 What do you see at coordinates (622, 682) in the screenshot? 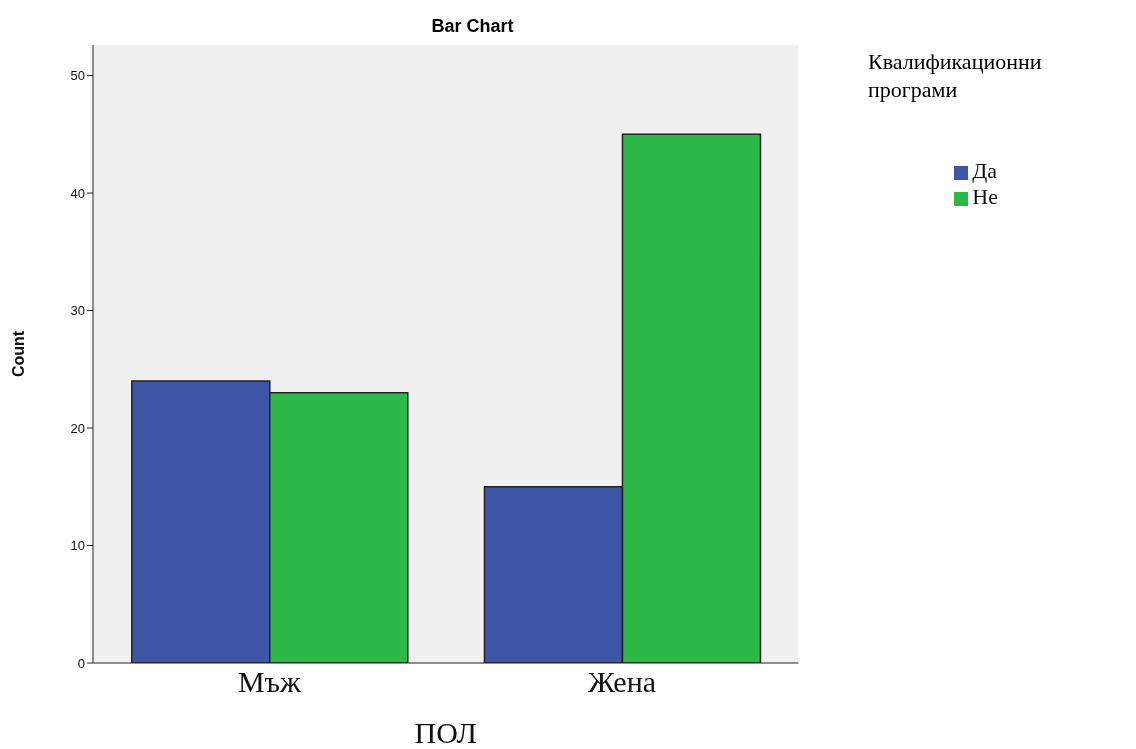
I see `x-tick-label: Жена` at bounding box center [622, 682].